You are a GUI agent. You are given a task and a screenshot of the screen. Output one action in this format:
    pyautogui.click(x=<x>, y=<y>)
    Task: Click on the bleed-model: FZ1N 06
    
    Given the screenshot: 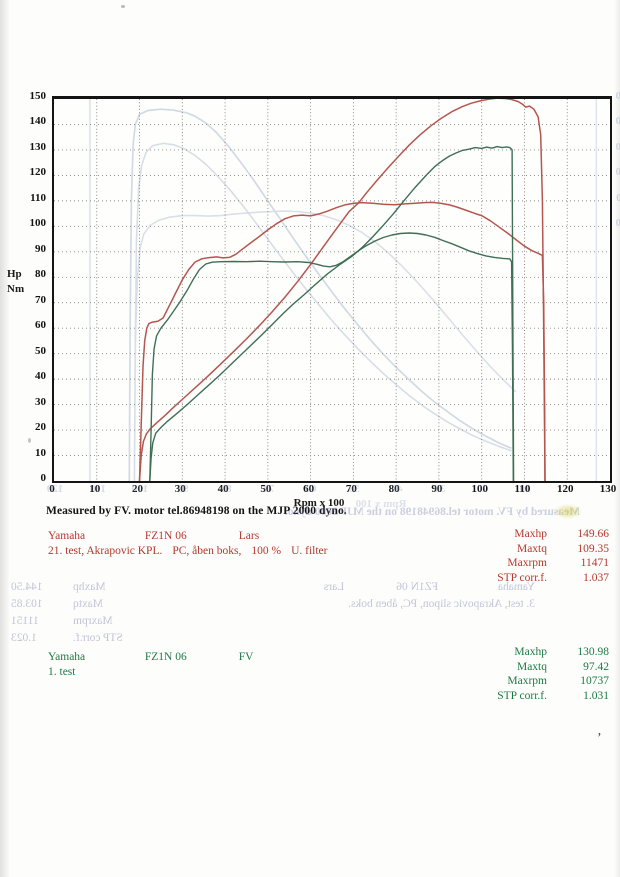 What is the action you would take?
    pyautogui.click(x=417, y=587)
    